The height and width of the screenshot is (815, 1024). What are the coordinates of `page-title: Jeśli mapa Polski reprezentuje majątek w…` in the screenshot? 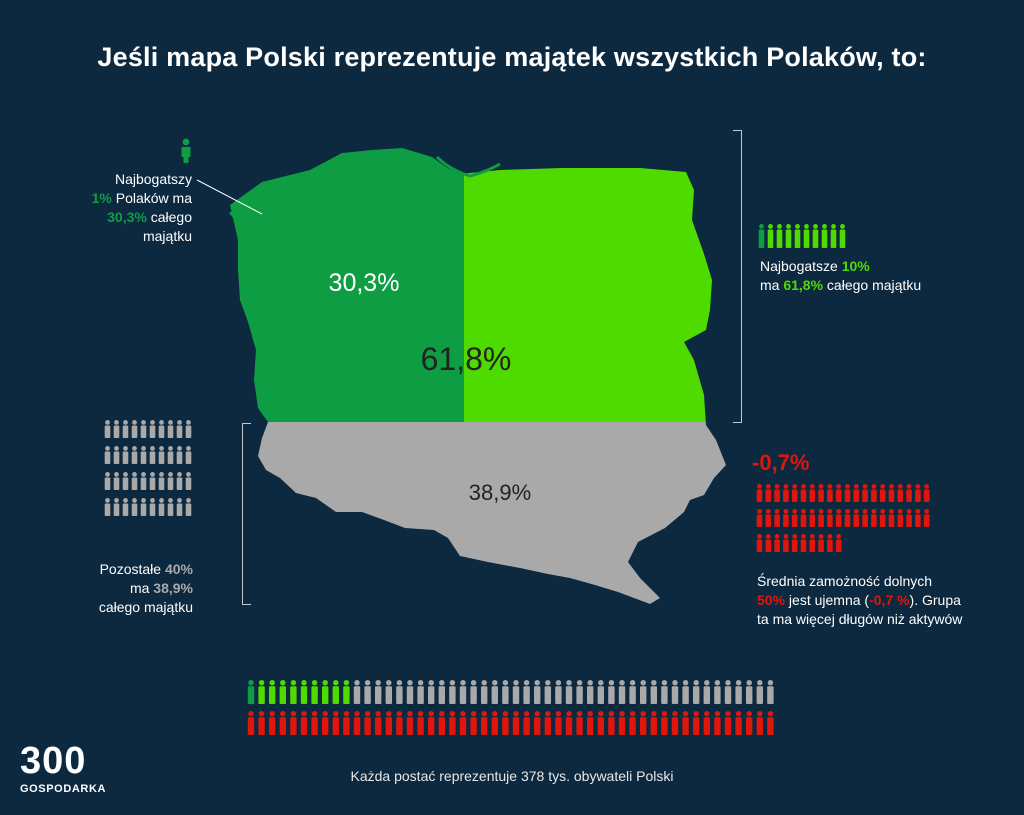 It's located at (512, 57).